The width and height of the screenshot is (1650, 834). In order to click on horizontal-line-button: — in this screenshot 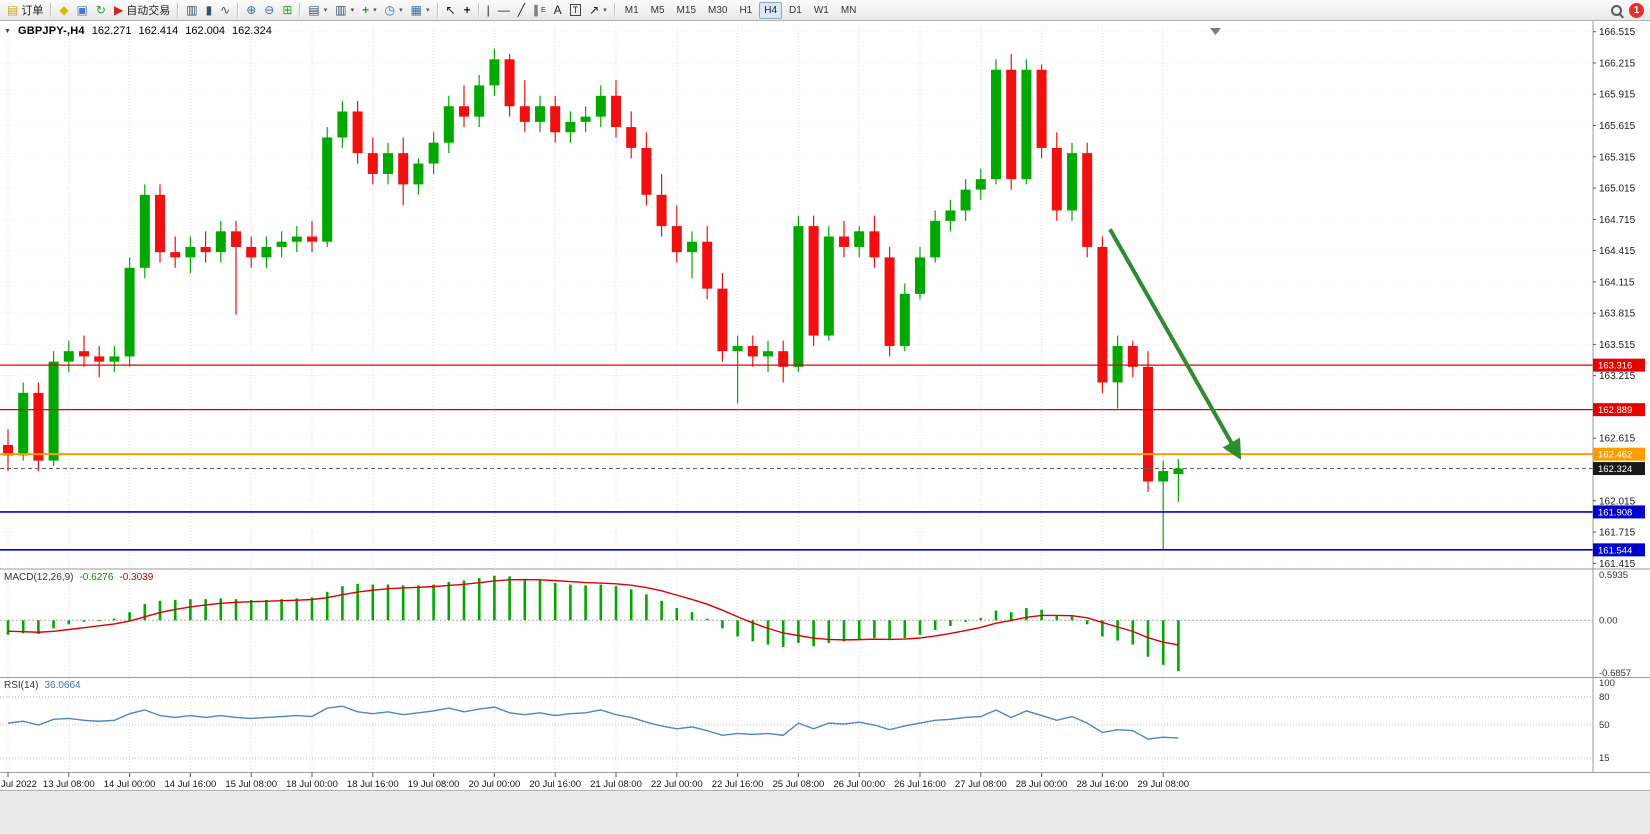, I will do `click(504, 10)`.